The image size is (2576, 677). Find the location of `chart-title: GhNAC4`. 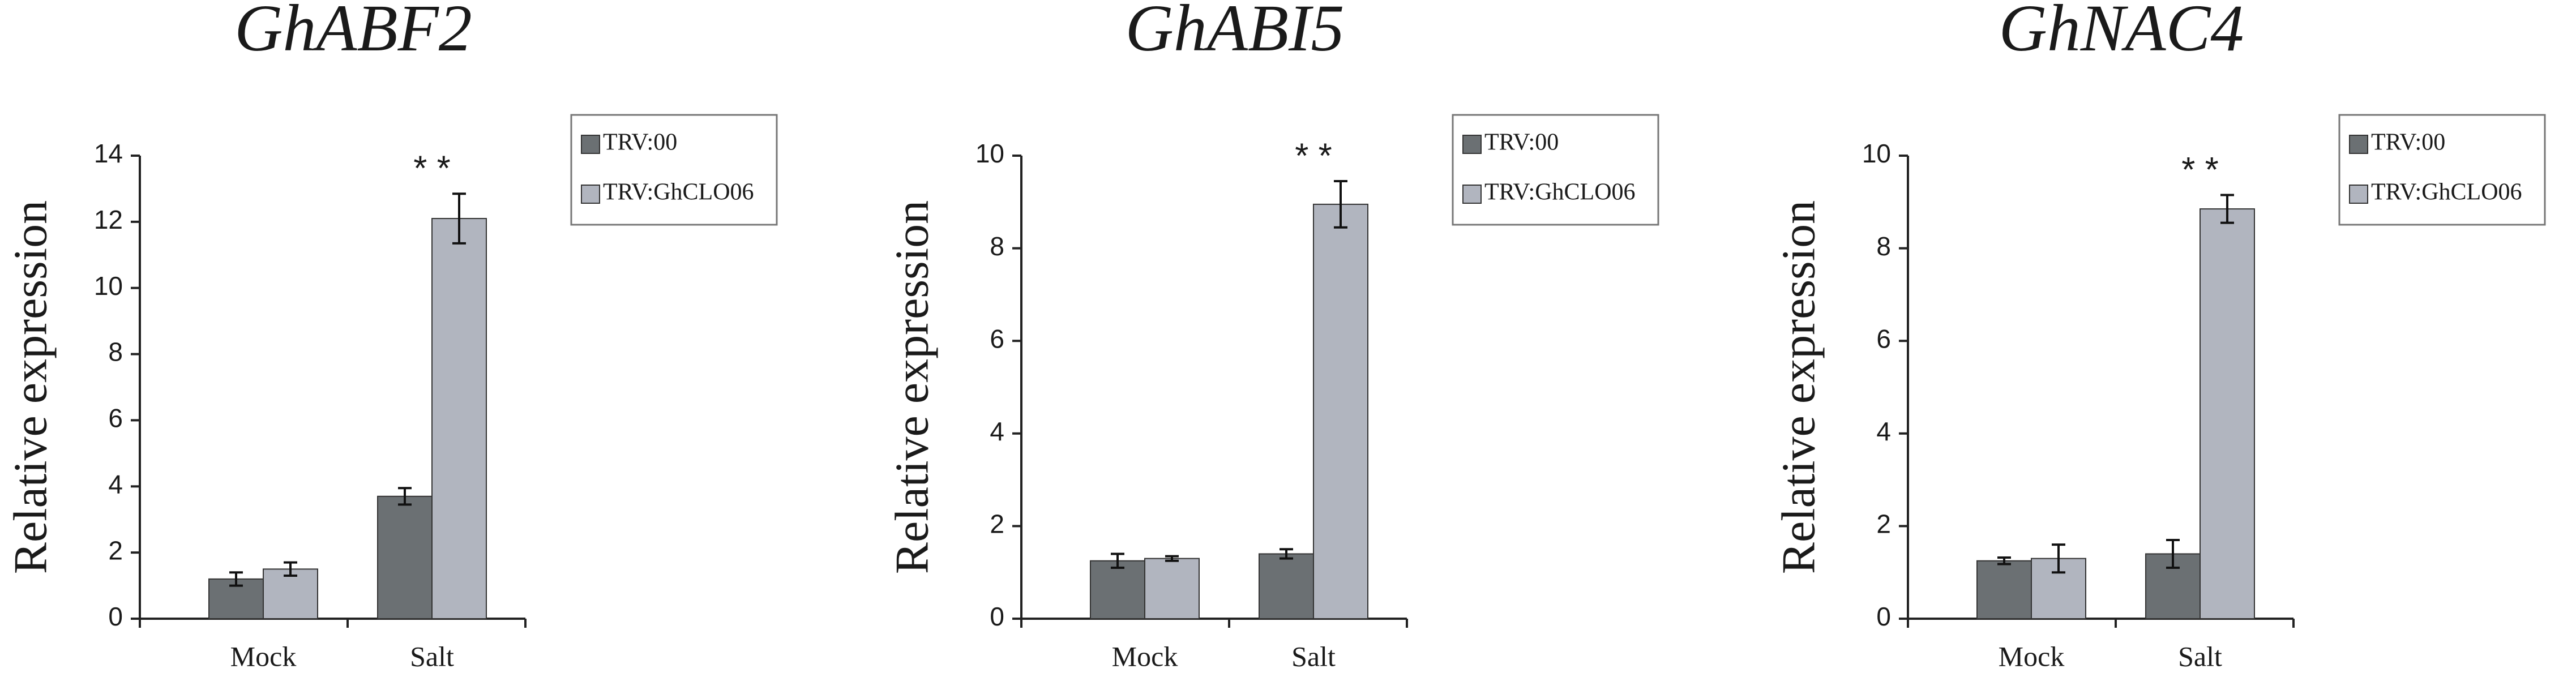

chart-title: GhNAC4 is located at coordinates (2121, 33).